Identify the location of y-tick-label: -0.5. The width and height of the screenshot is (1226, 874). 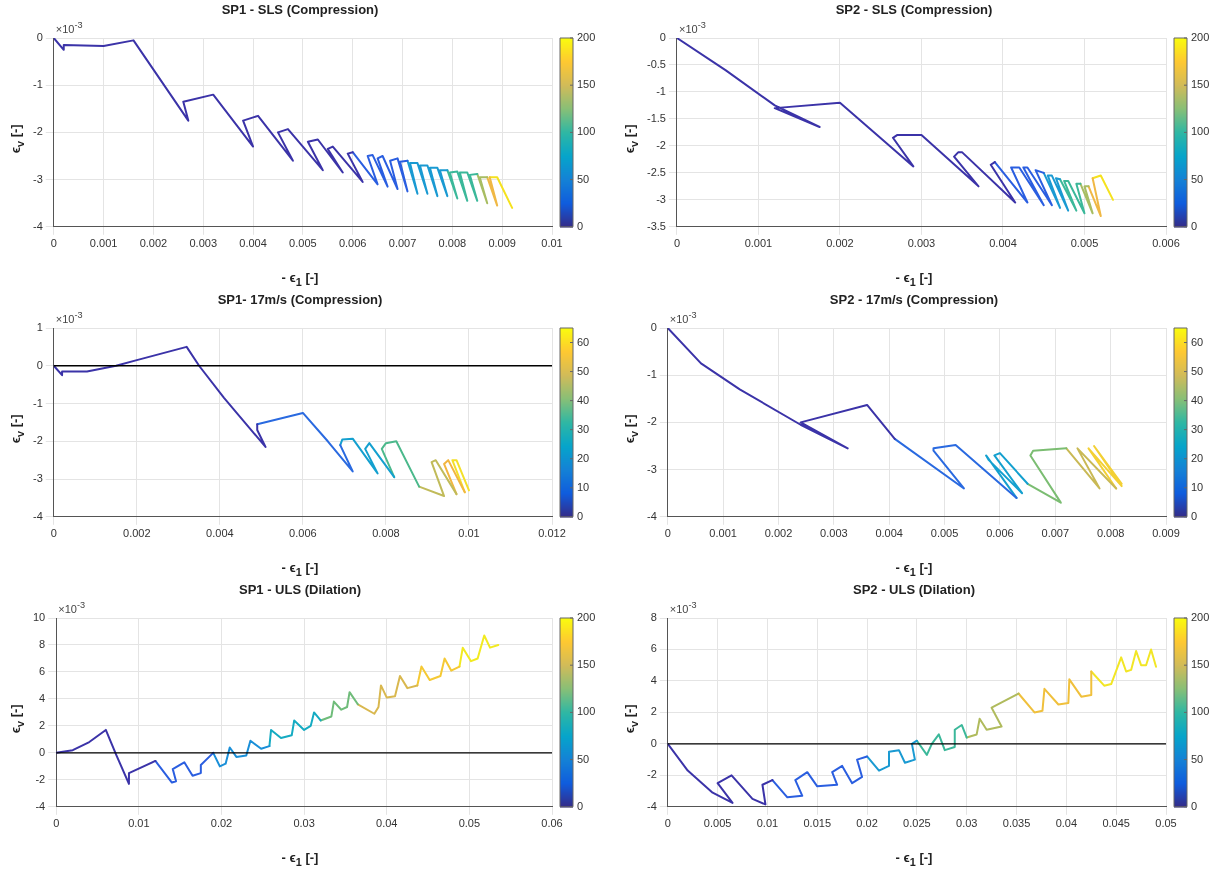
(656, 64).